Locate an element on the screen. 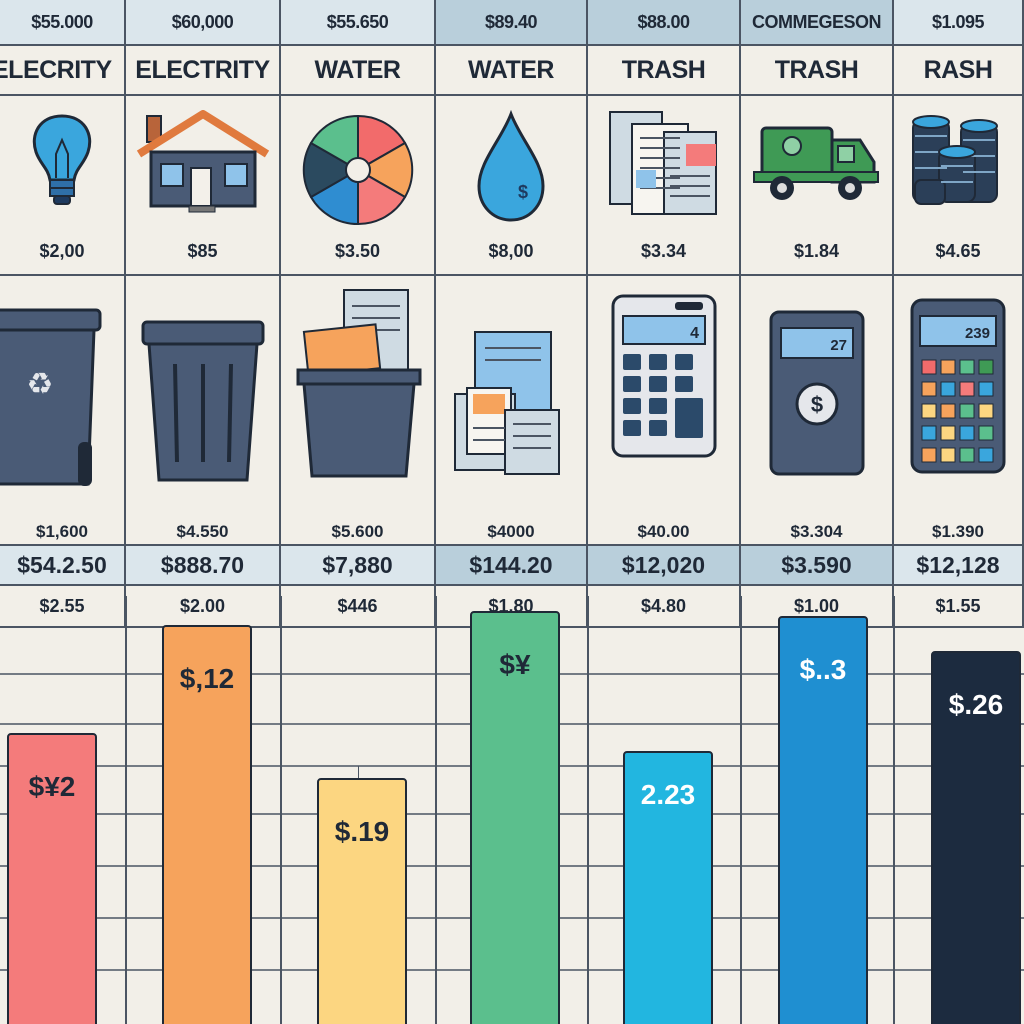 Image resolution: width=1024 pixels, height=1024 pixels. calculator-display: 239 is located at coordinates (977, 333).